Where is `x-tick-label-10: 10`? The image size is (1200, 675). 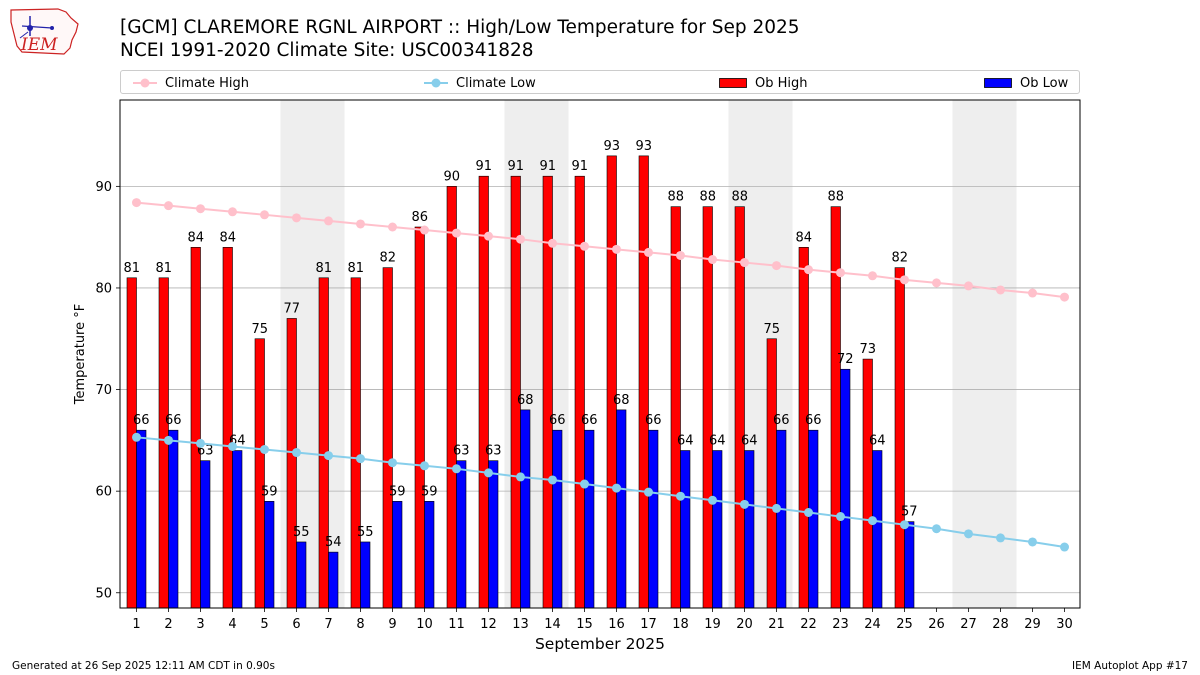
x-tick-label-10: 10 is located at coordinates (424, 624).